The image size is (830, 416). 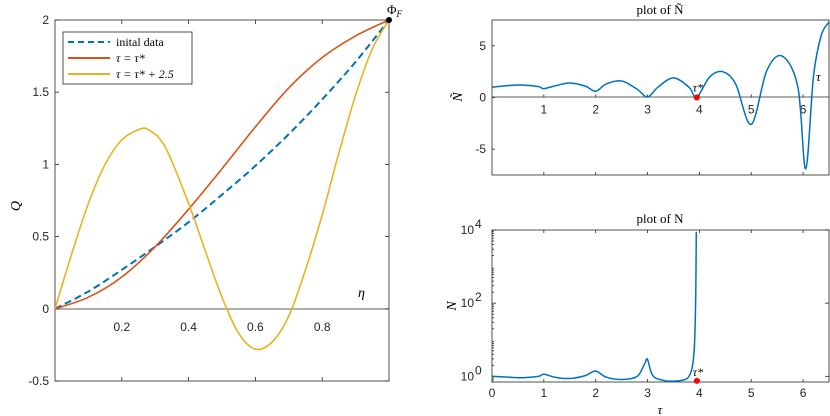 What do you see at coordinates (751, 110) in the screenshot?
I see `top-xtick-label: 5` at bounding box center [751, 110].